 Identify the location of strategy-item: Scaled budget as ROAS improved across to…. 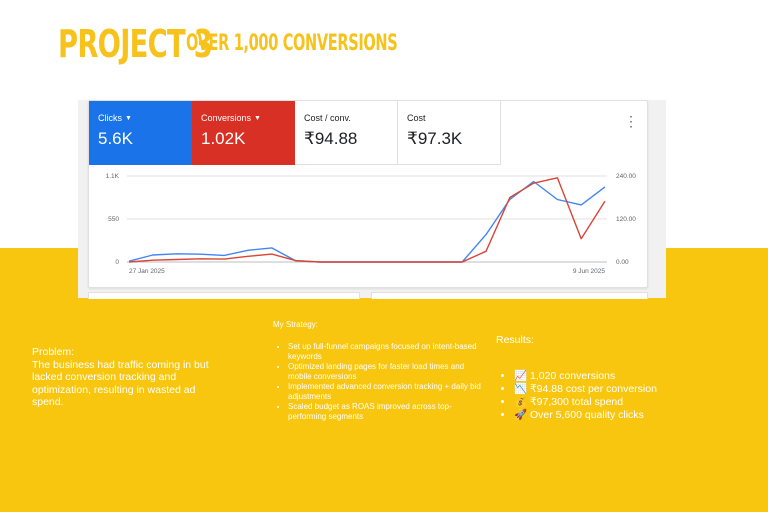
(388, 412).